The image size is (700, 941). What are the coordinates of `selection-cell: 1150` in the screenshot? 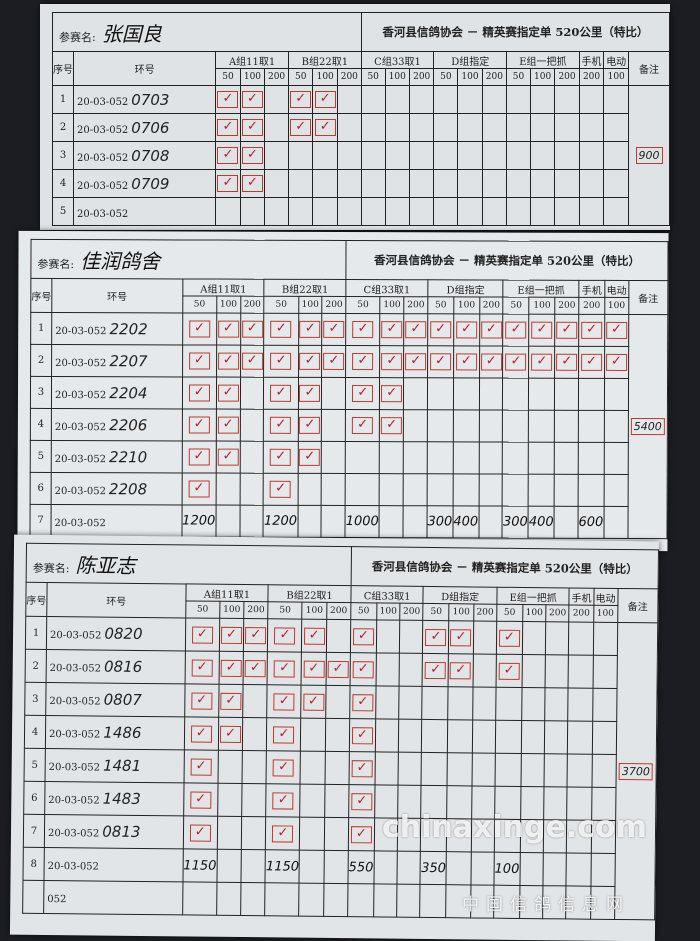 It's located at (282, 866).